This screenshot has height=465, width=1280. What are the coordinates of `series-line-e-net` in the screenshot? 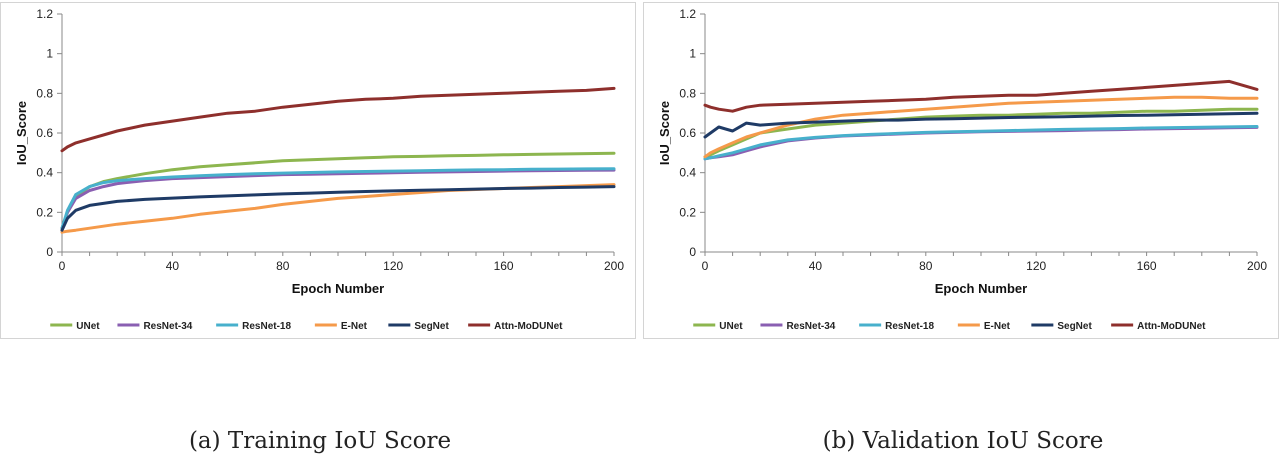 It's located at (981, 127).